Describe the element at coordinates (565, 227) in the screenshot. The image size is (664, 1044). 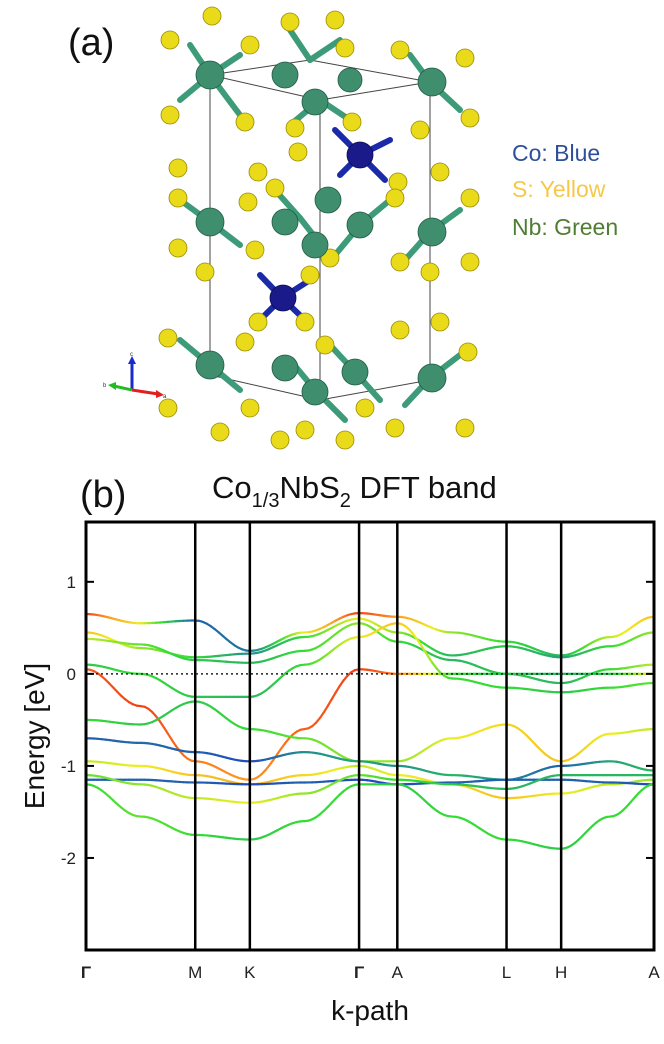
I see `legend-nb: Nb: Green` at that location.